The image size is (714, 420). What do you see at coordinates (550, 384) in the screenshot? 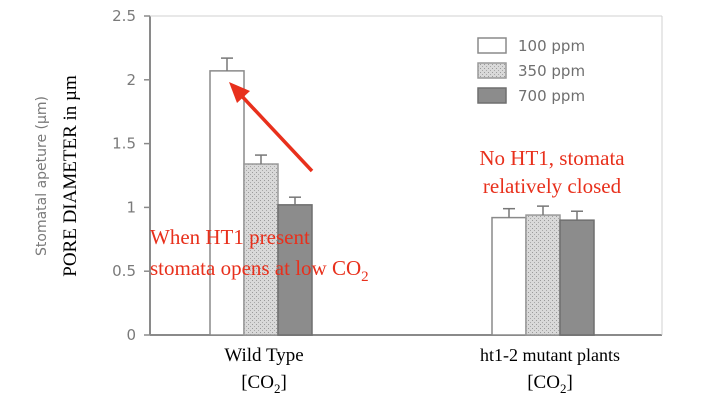
I see `category-sublabel-ht1-2-mutant: [CO2]` at bounding box center [550, 384].